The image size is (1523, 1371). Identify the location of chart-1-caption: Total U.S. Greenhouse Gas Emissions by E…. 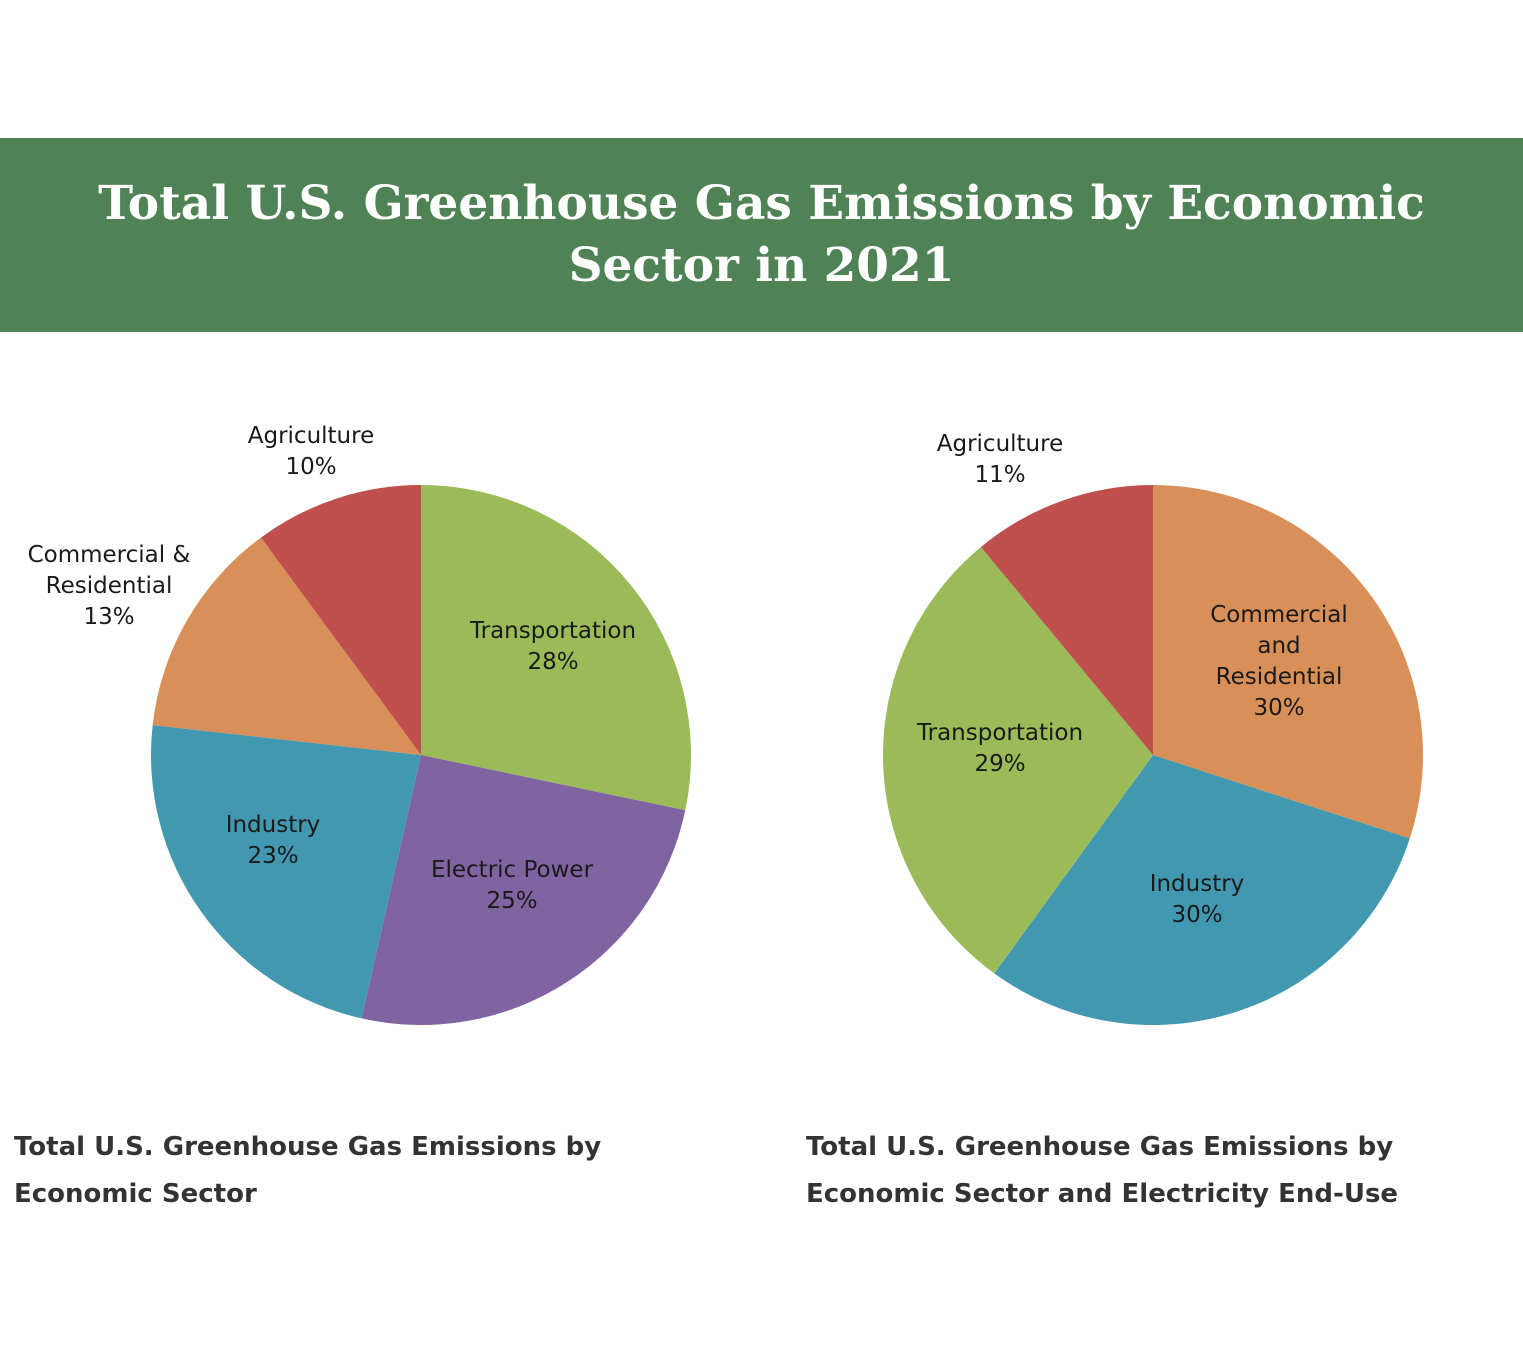
(308, 1170).